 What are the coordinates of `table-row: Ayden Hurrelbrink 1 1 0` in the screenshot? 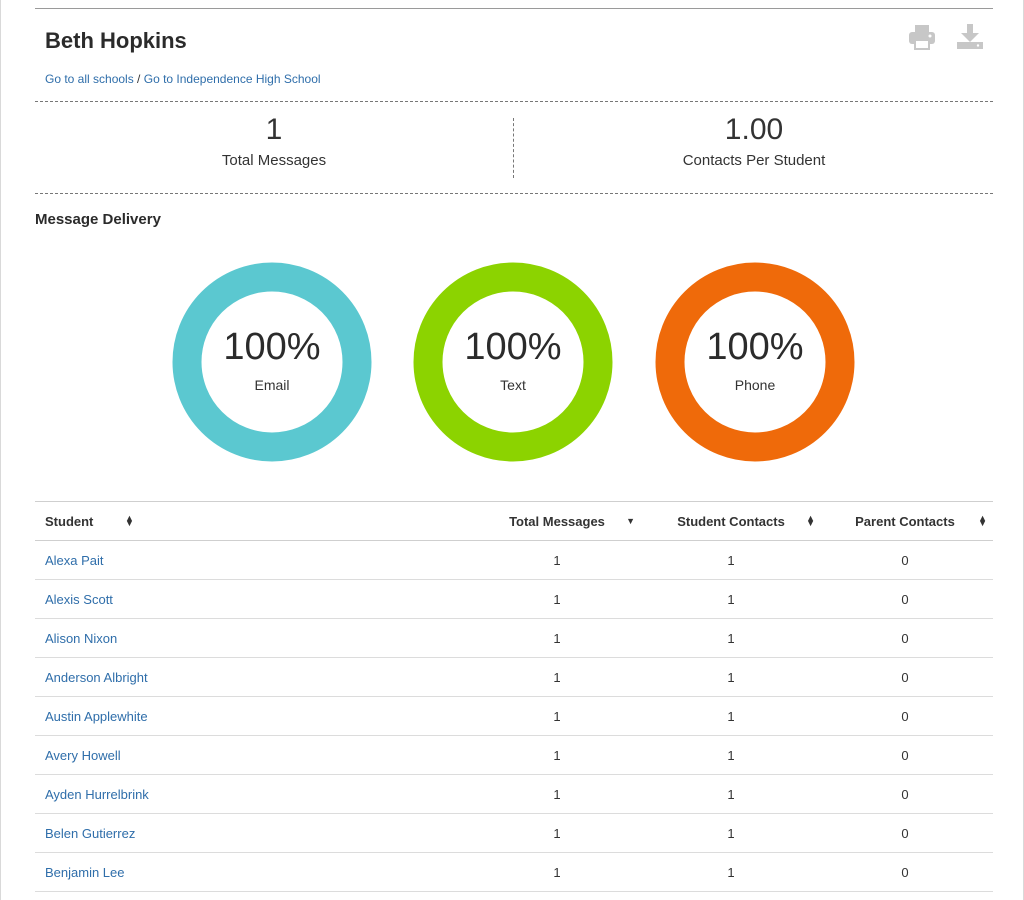 It's located at (514, 794).